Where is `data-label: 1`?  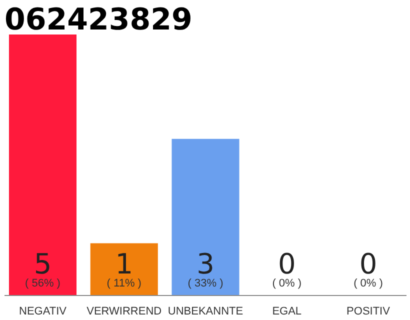
data-label: 1 is located at coordinates (124, 264).